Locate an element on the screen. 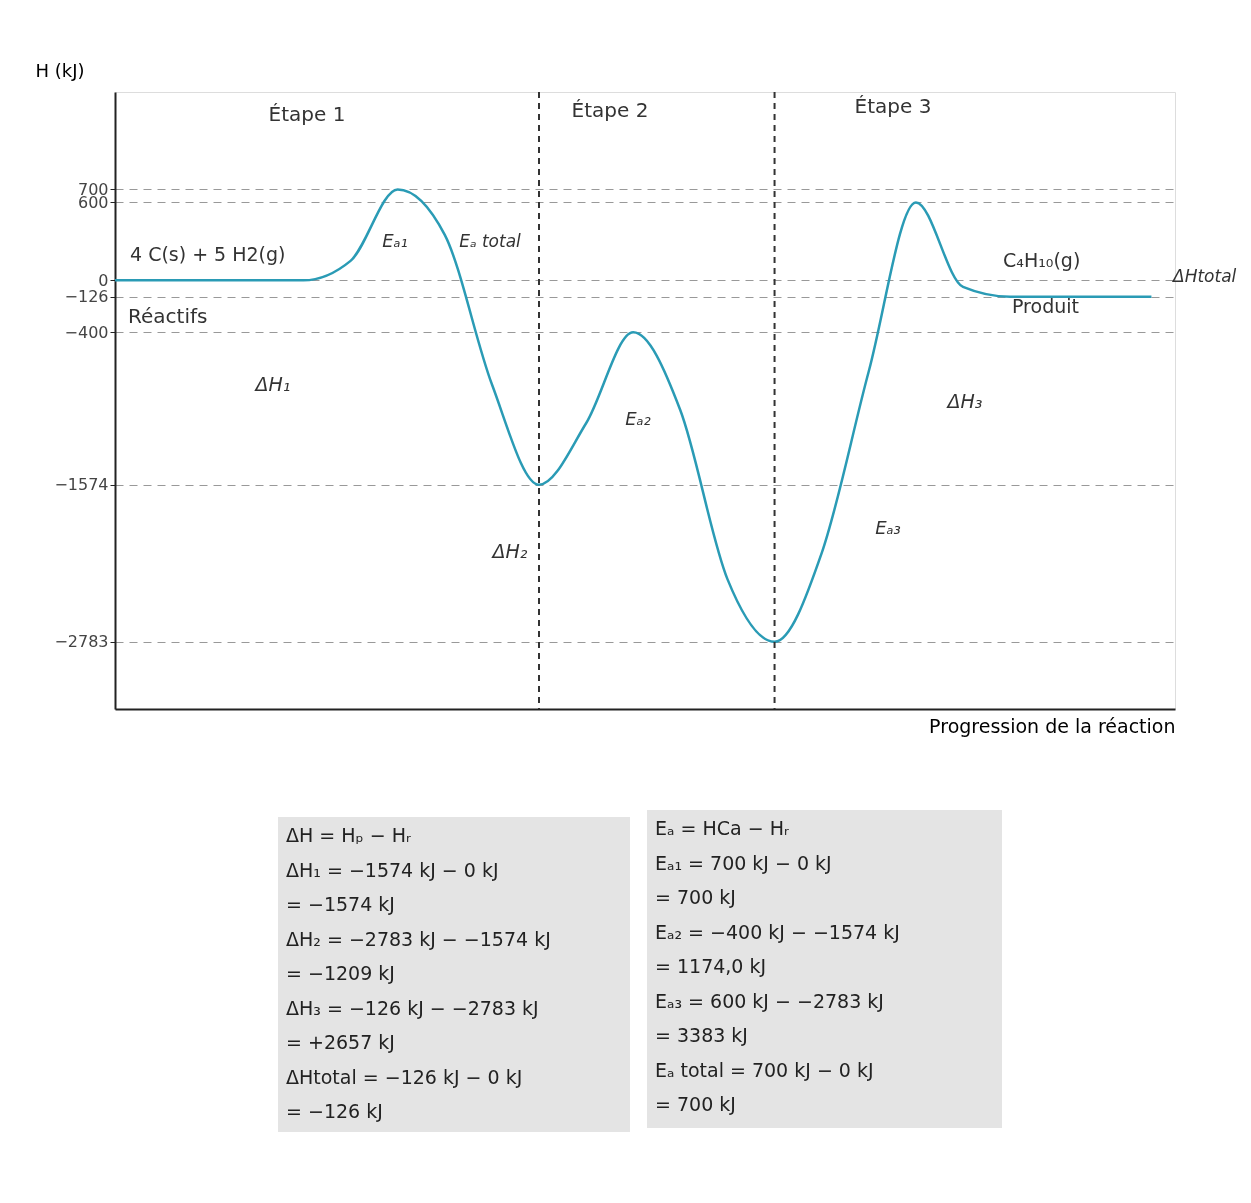  y-tick-label: 0 is located at coordinates (103, 280).